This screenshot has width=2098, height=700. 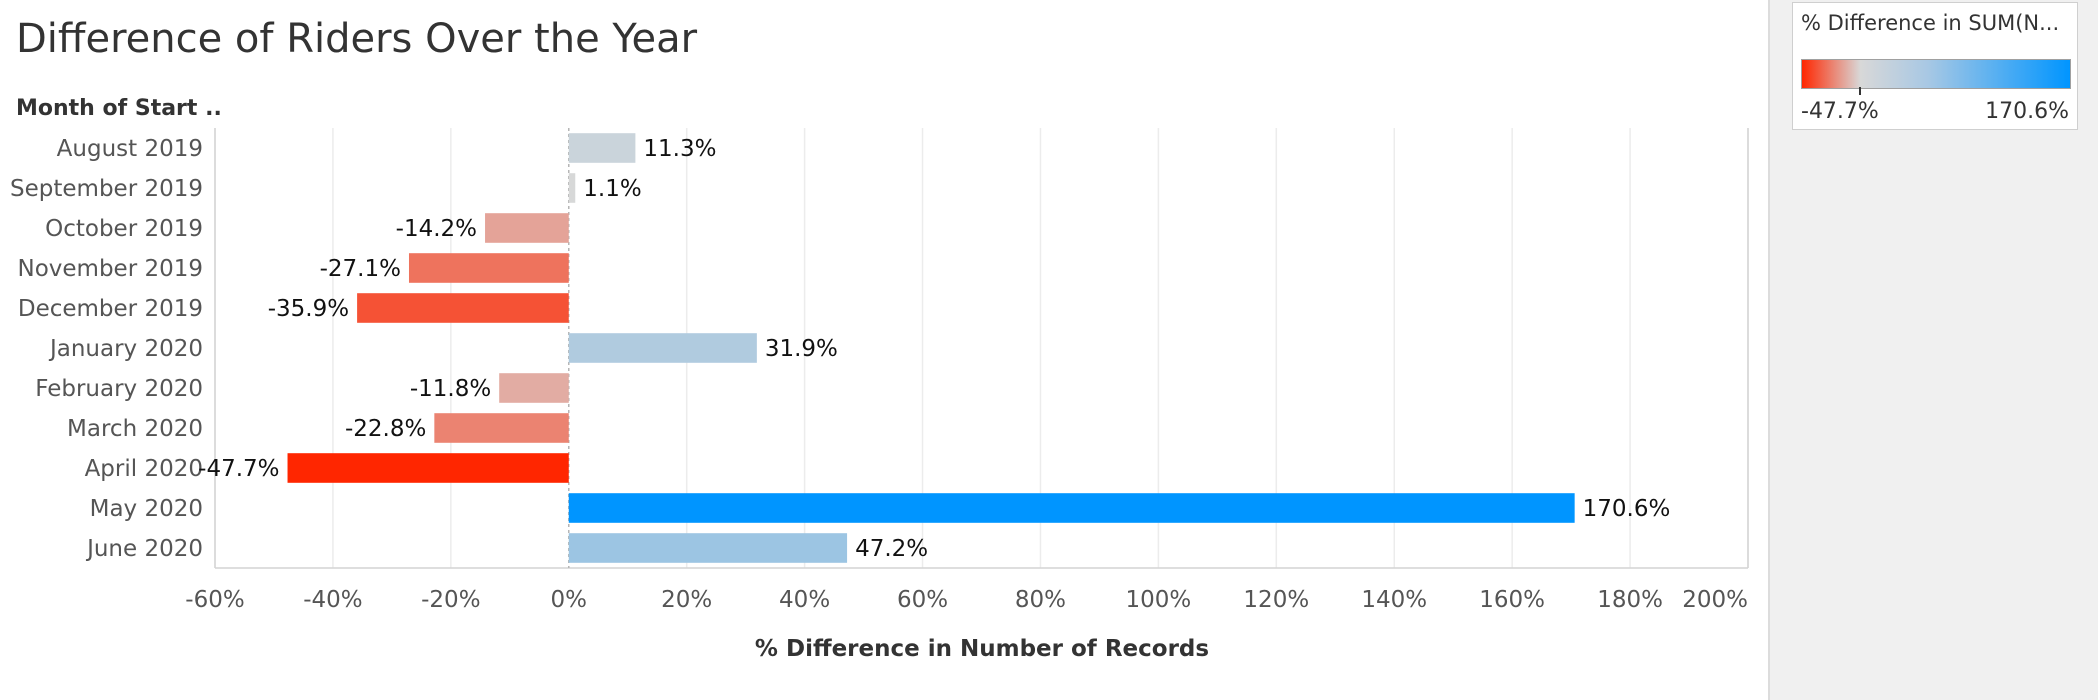 I want to click on chart-title: Difference of Riders Over the Year, so click(x=357, y=39).